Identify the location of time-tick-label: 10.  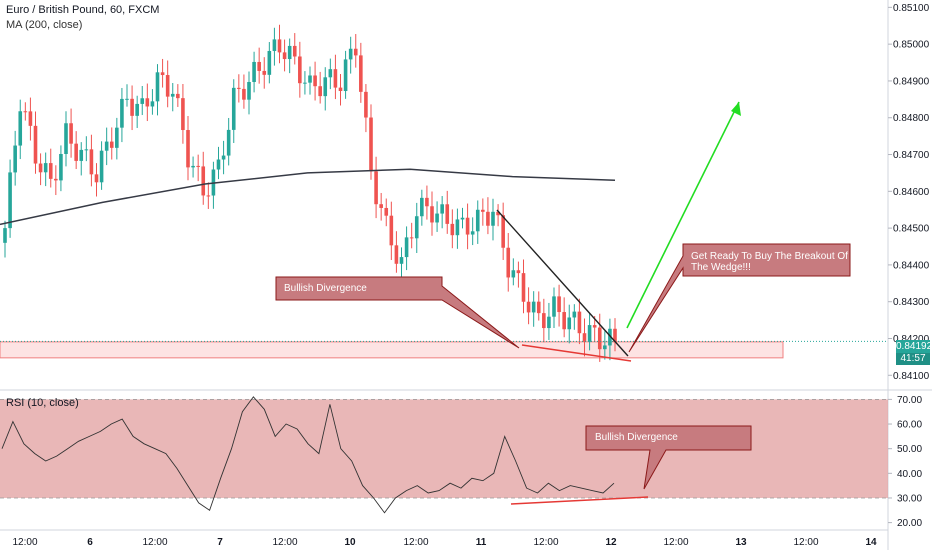
(350, 542).